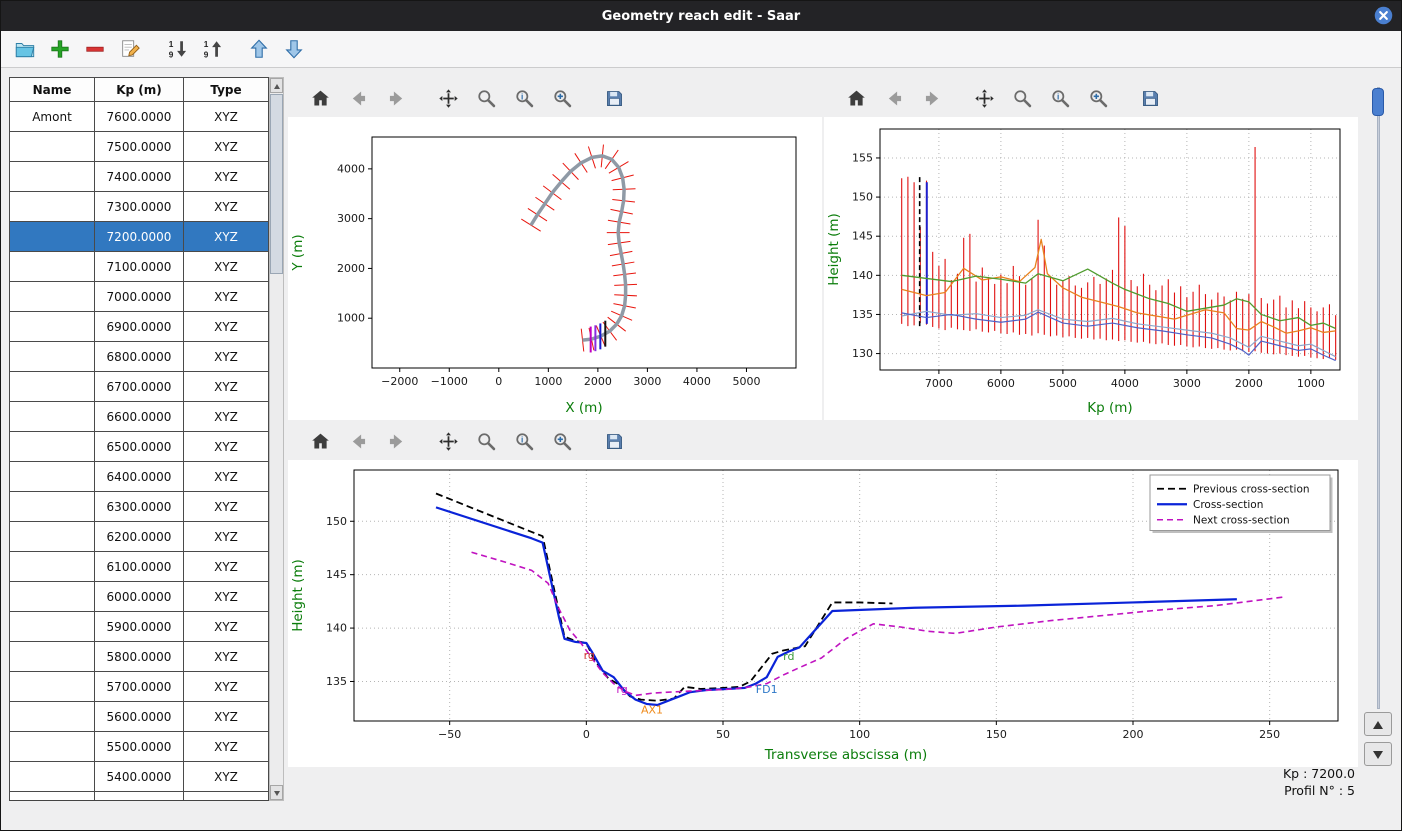  I want to click on edit-cross-section-button, so click(130, 49).